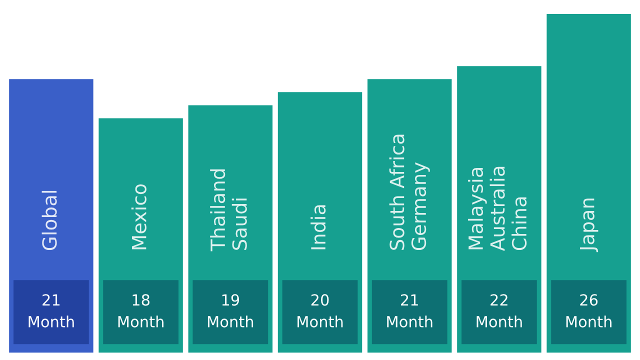  What do you see at coordinates (409, 192) in the screenshot?
I see `x-tick-label: South Africa Germany` at bounding box center [409, 192].